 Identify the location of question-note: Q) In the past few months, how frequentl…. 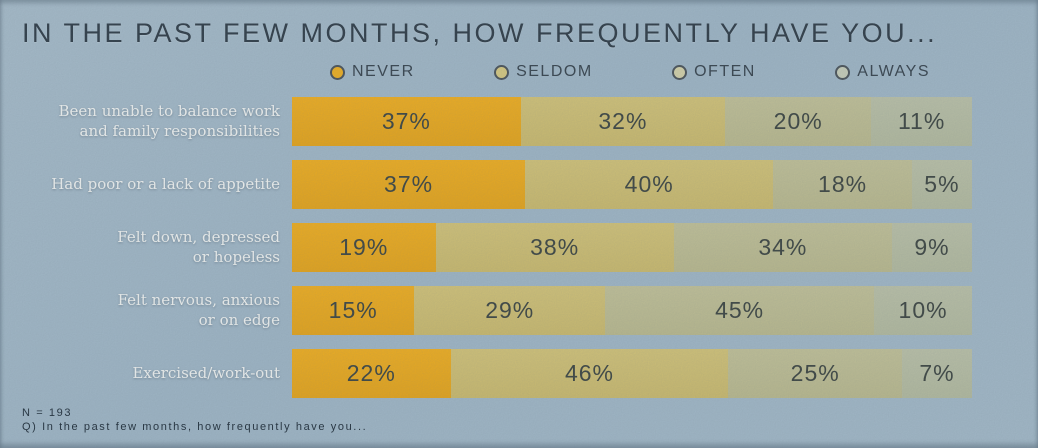
(195, 427).